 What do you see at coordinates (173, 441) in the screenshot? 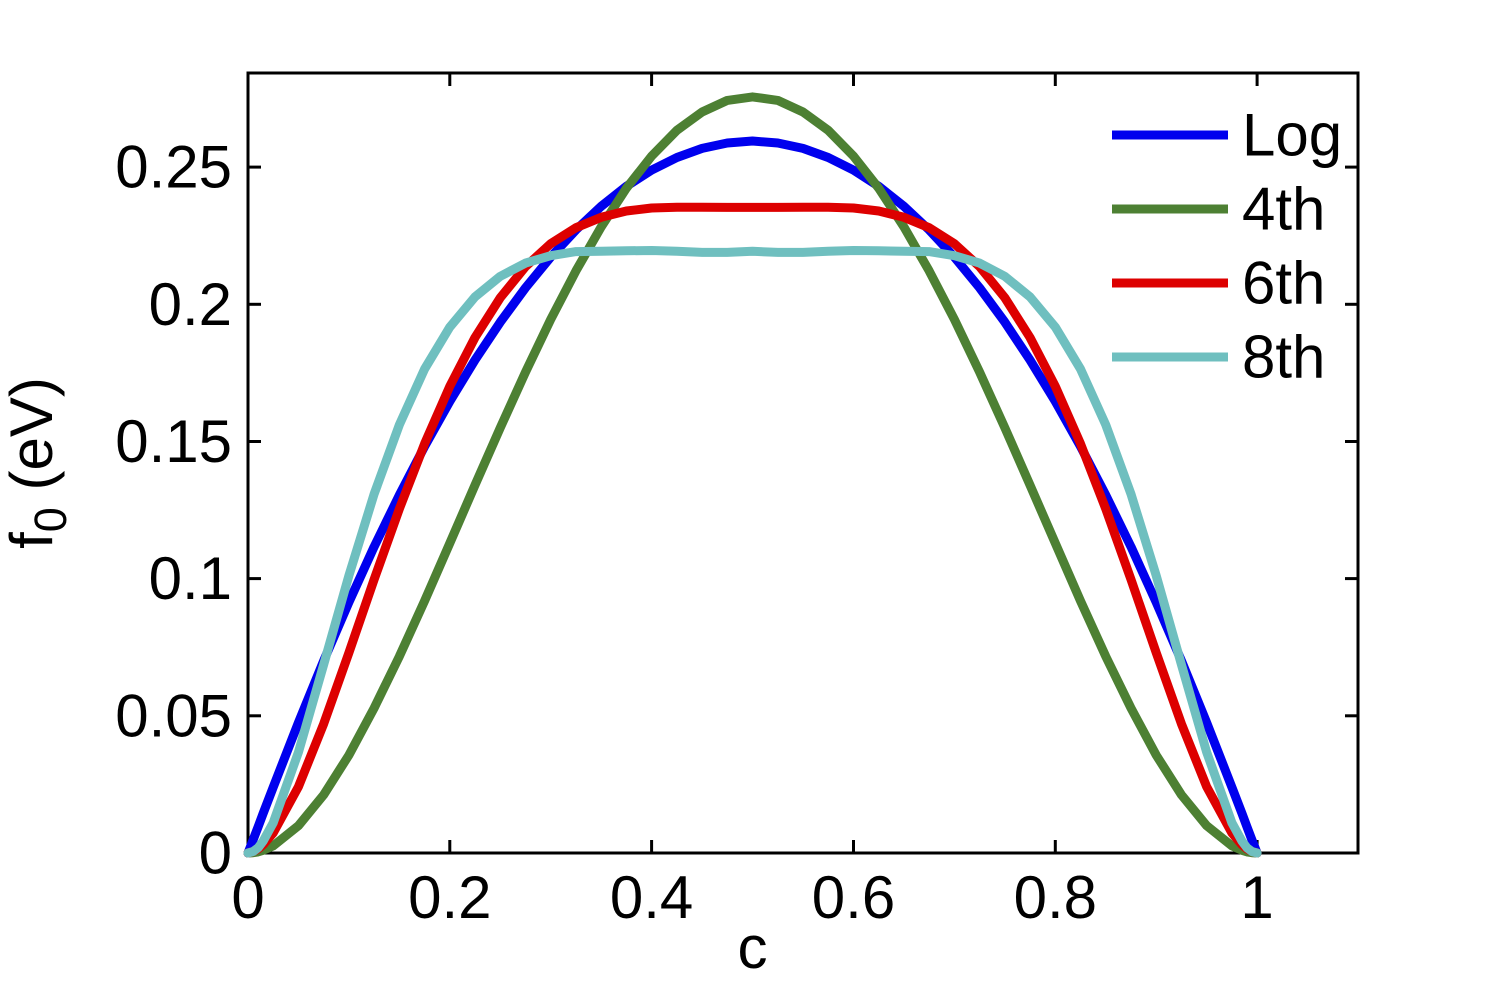
I see `y-tick-label: 0.15` at bounding box center [173, 441].